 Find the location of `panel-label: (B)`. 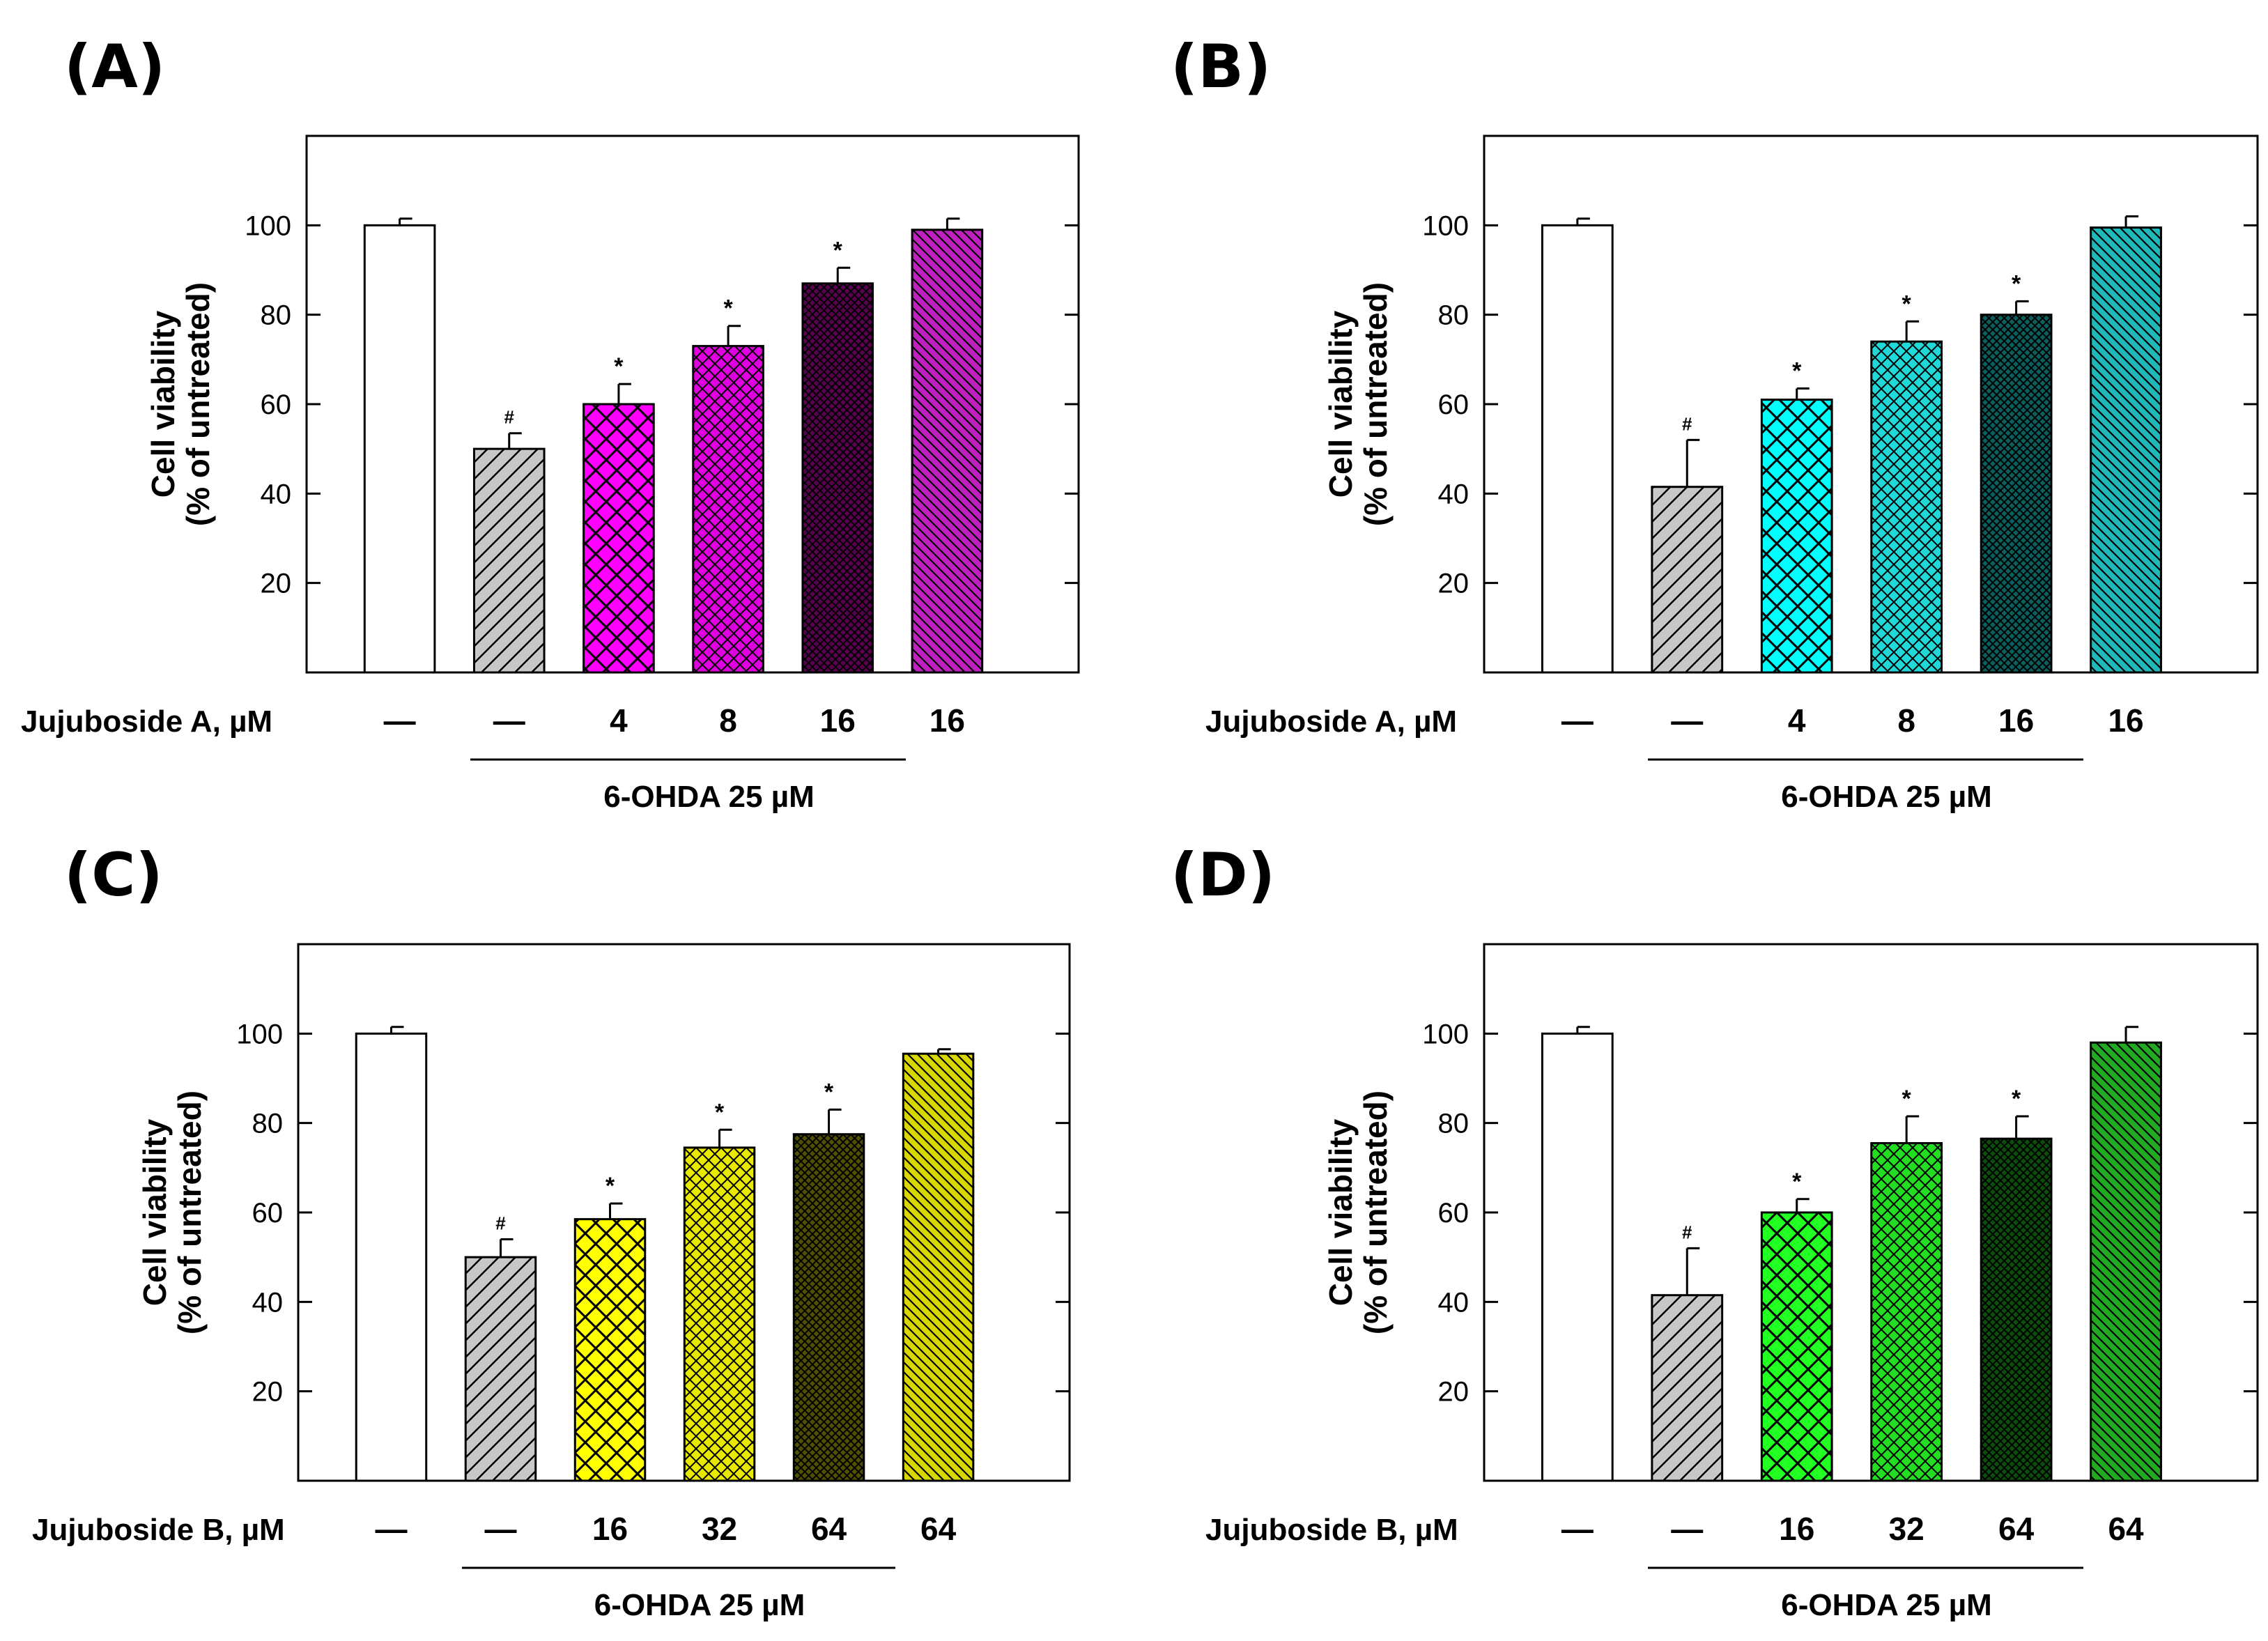

panel-label: (B) is located at coordinates (1221, 67).